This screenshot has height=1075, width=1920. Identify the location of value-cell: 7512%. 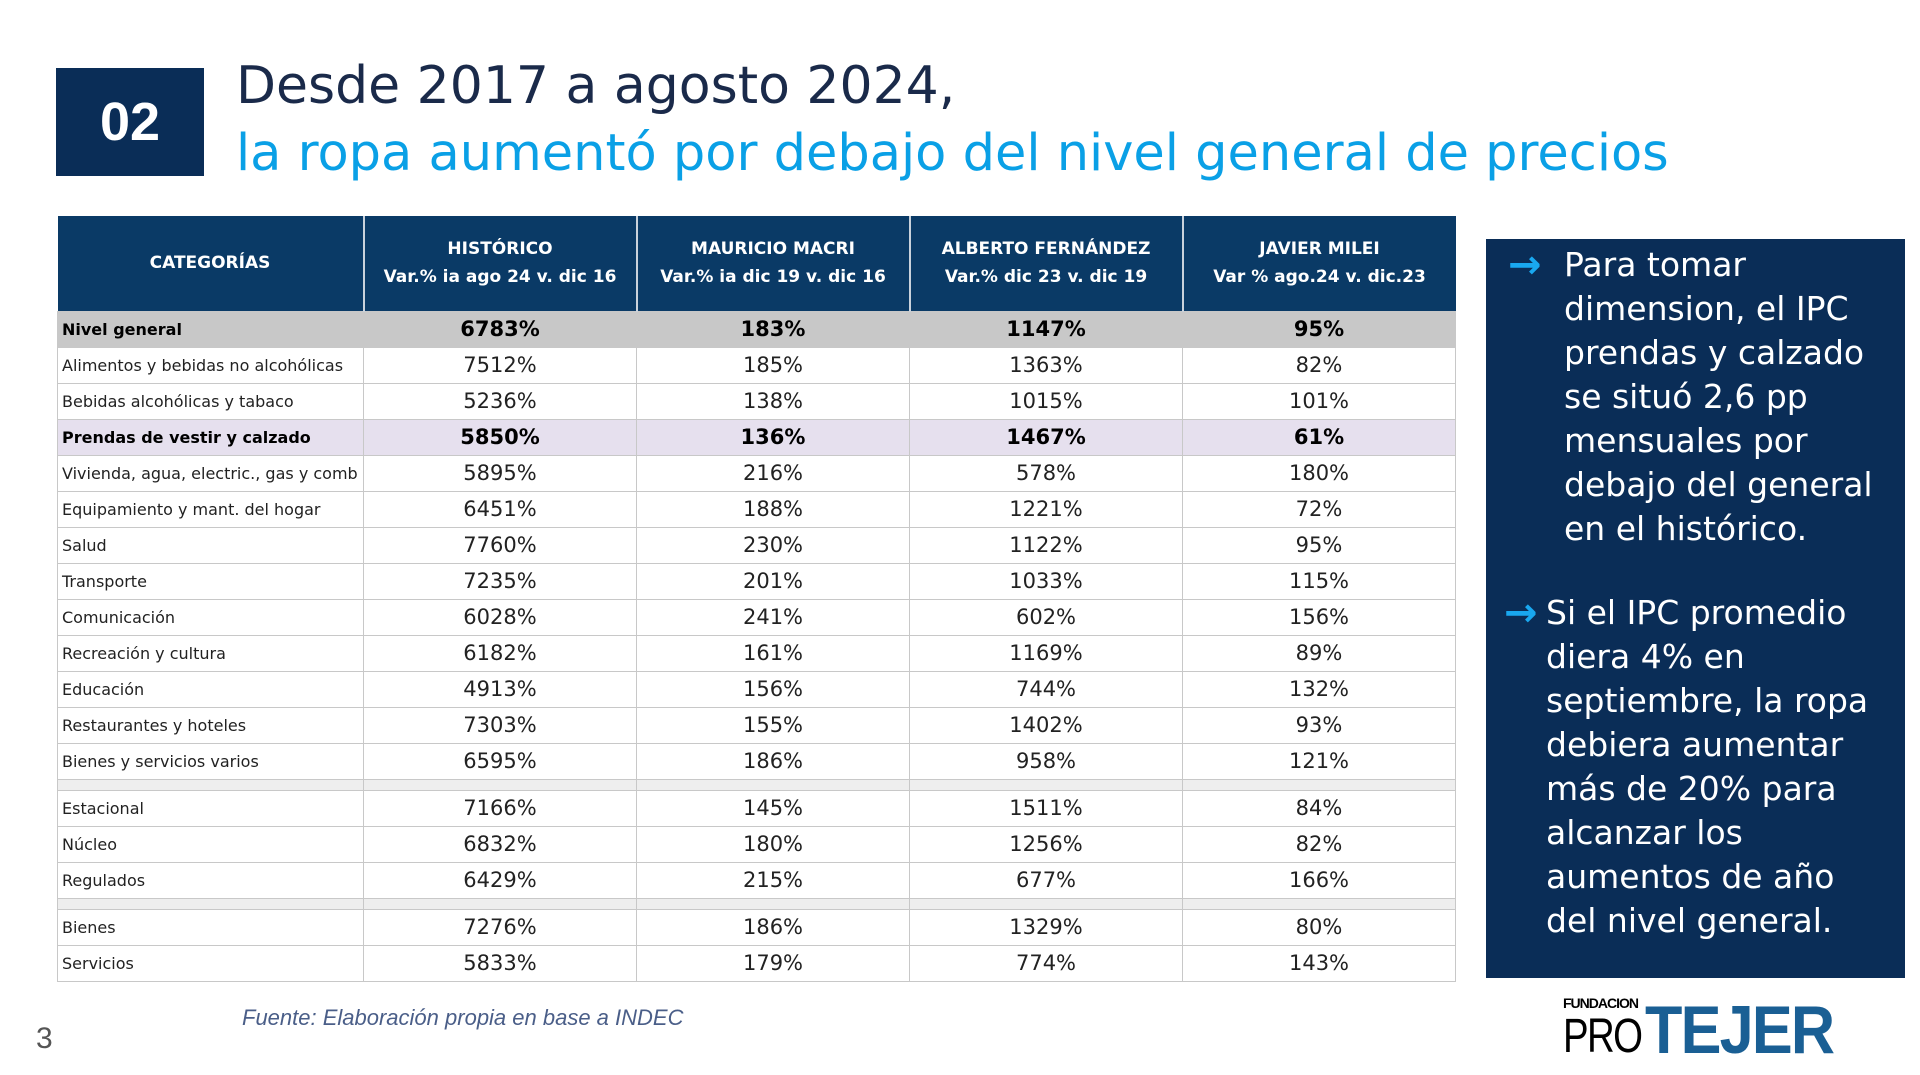
(500, 365).